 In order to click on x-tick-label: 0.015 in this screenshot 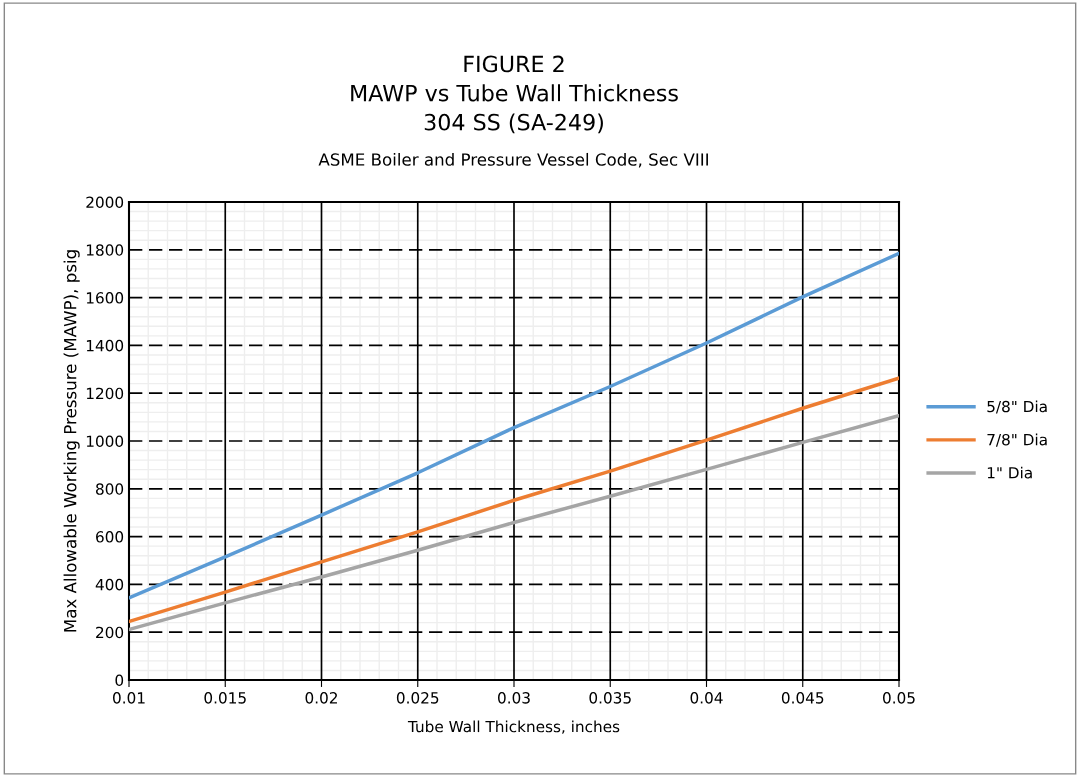, I will do `click(225, 698)`.